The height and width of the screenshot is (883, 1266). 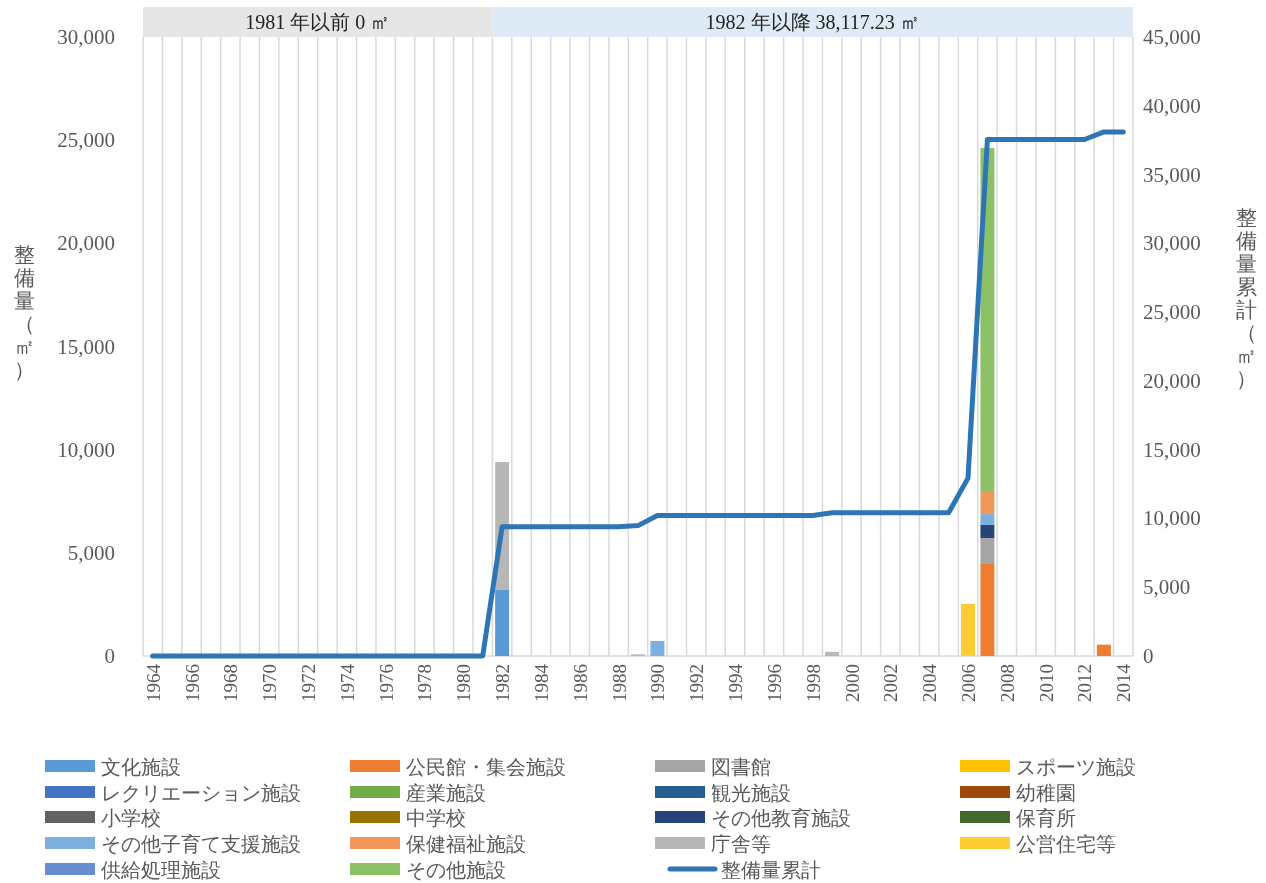 I want to click on x-tick-label: 1990, so click(x=658, y=683).